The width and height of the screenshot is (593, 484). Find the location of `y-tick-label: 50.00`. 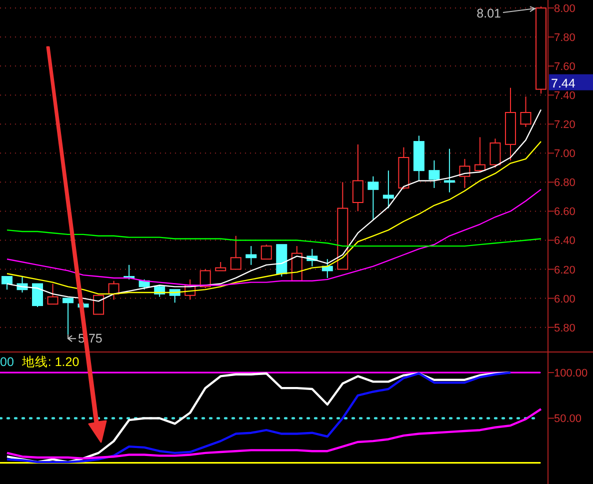

y-tick-label: 50.00 is located at coordinates (568, 419).